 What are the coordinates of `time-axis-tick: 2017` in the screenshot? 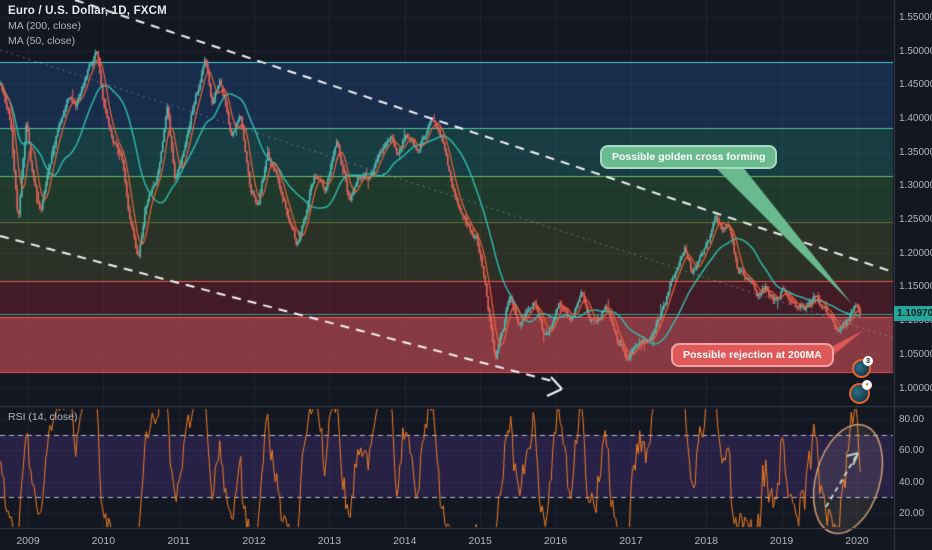 It's located at (631, 541).